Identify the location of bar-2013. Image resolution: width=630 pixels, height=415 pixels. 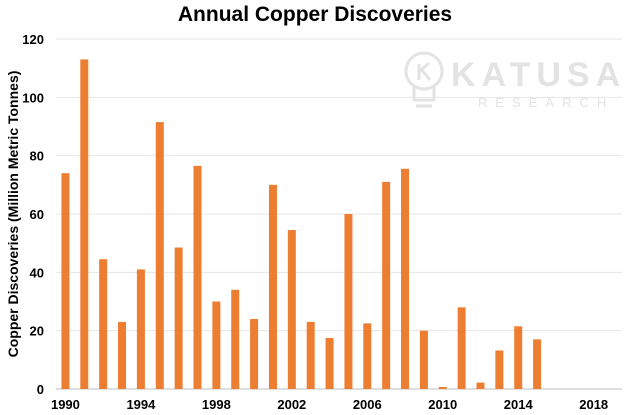
(499, 369).